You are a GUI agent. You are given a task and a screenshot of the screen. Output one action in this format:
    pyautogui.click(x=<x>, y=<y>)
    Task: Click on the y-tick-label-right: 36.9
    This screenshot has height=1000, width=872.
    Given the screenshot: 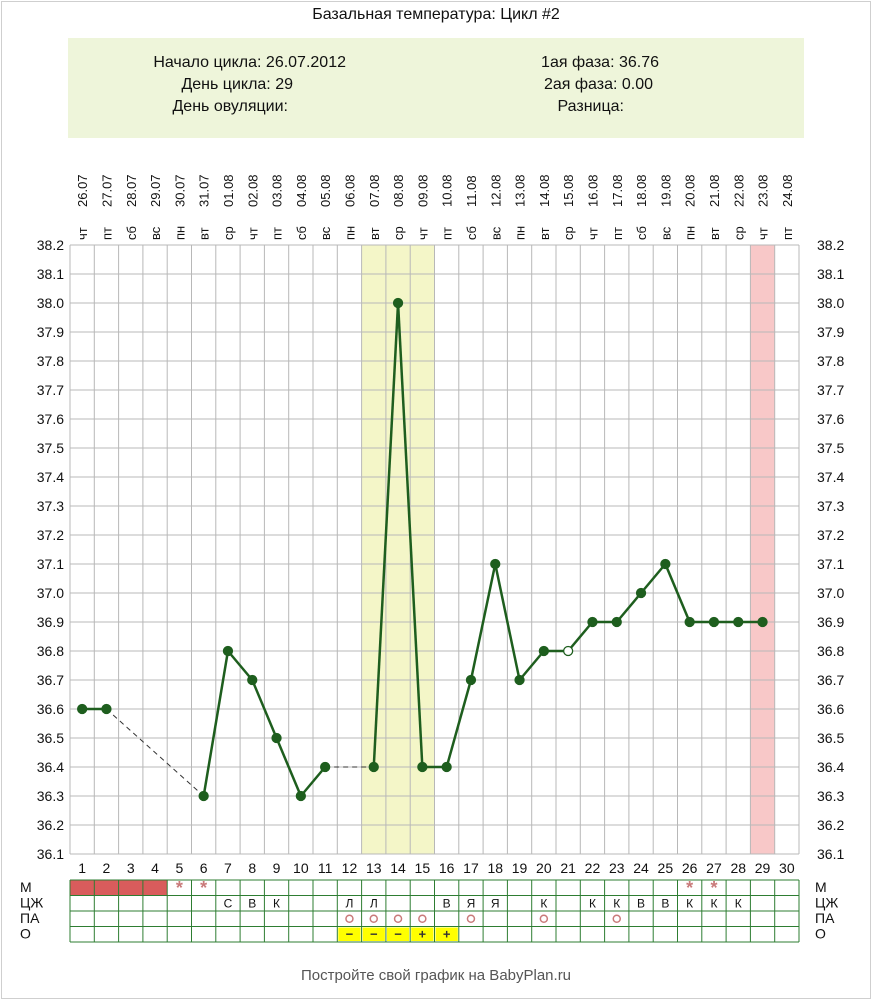 What is the action you would take?
    pyautogui.click(x=830, y=622)
    